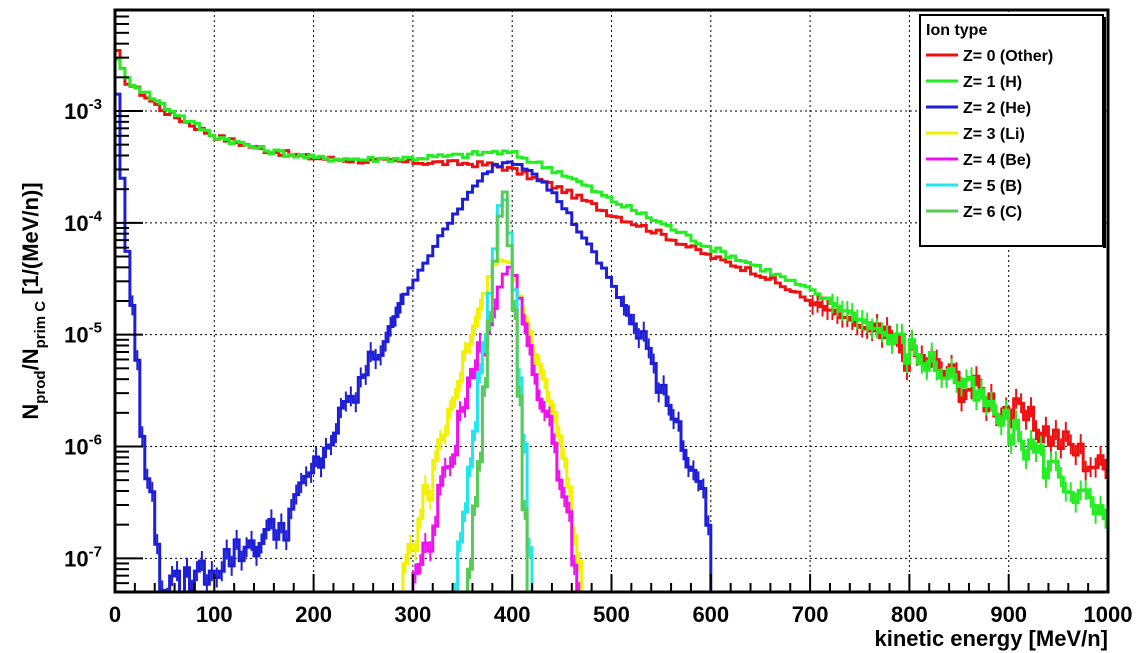  What do you see at coordinates (83, 222) in the screenshot?
I see `y-tick-label: 10⁻⁴` at bounding box center [83, 222].